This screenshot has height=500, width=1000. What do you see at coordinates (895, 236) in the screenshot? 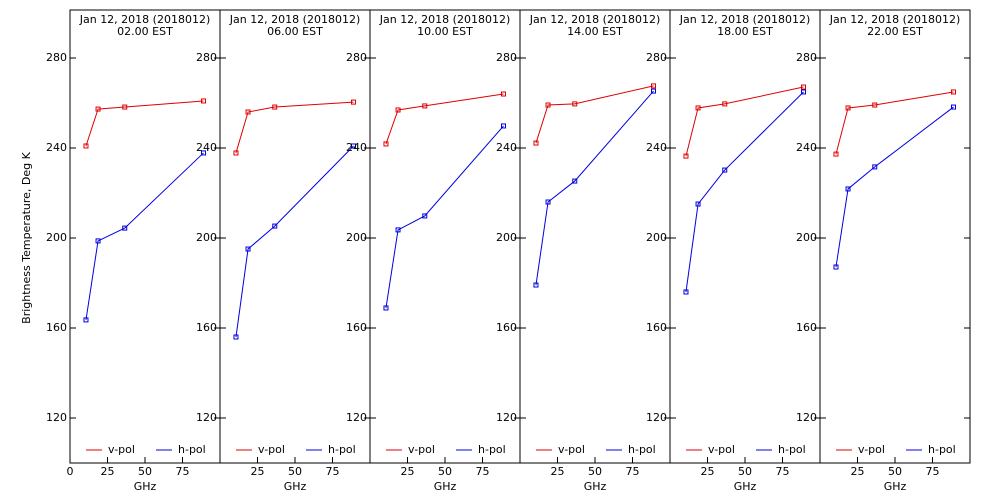
I see `panel-frame` at bounding box center [895, 236].